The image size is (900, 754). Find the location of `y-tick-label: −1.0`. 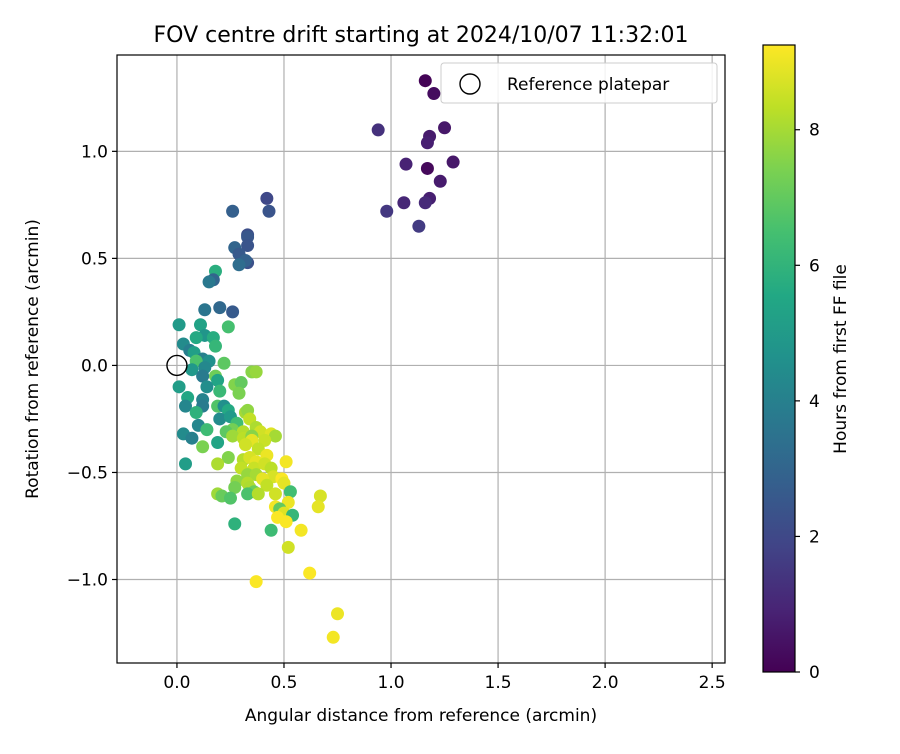

y-tick-label: −1.0 is located at coordinates (87, 581).